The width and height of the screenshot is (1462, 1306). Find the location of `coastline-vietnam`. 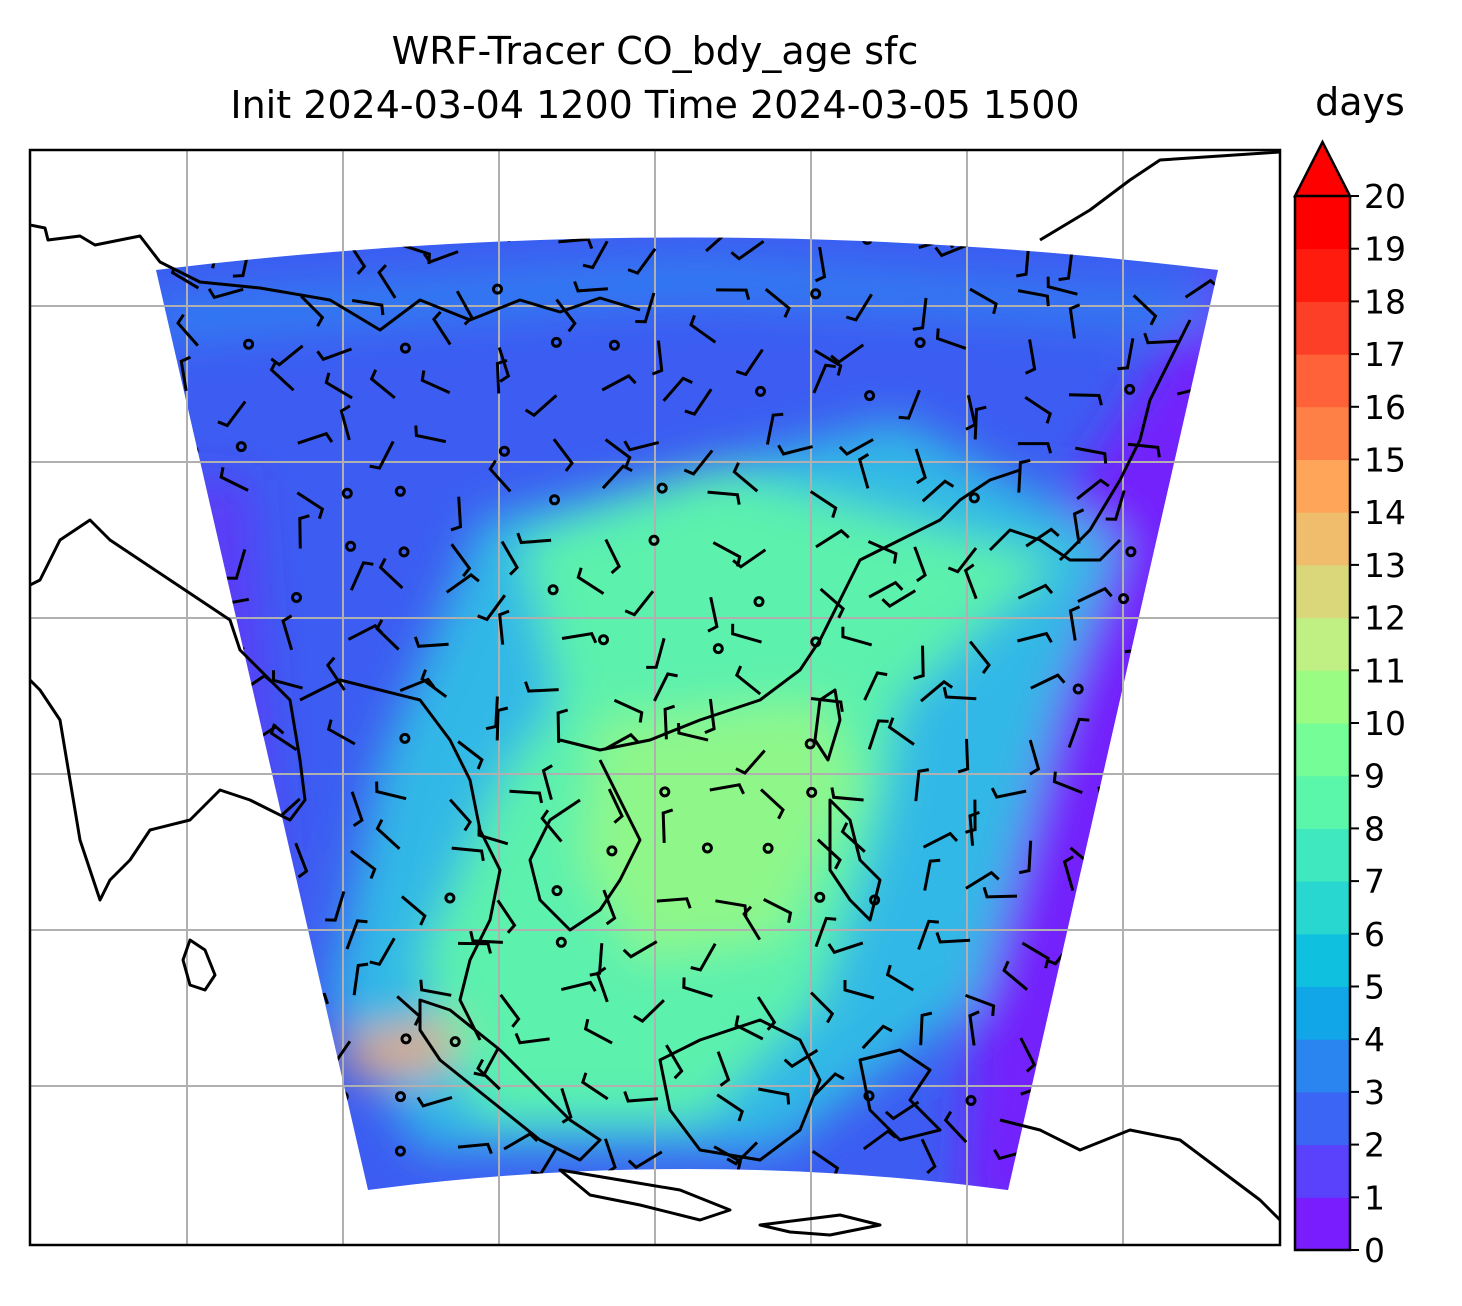

coastline-vietnam is located at coordinates (585, 845).